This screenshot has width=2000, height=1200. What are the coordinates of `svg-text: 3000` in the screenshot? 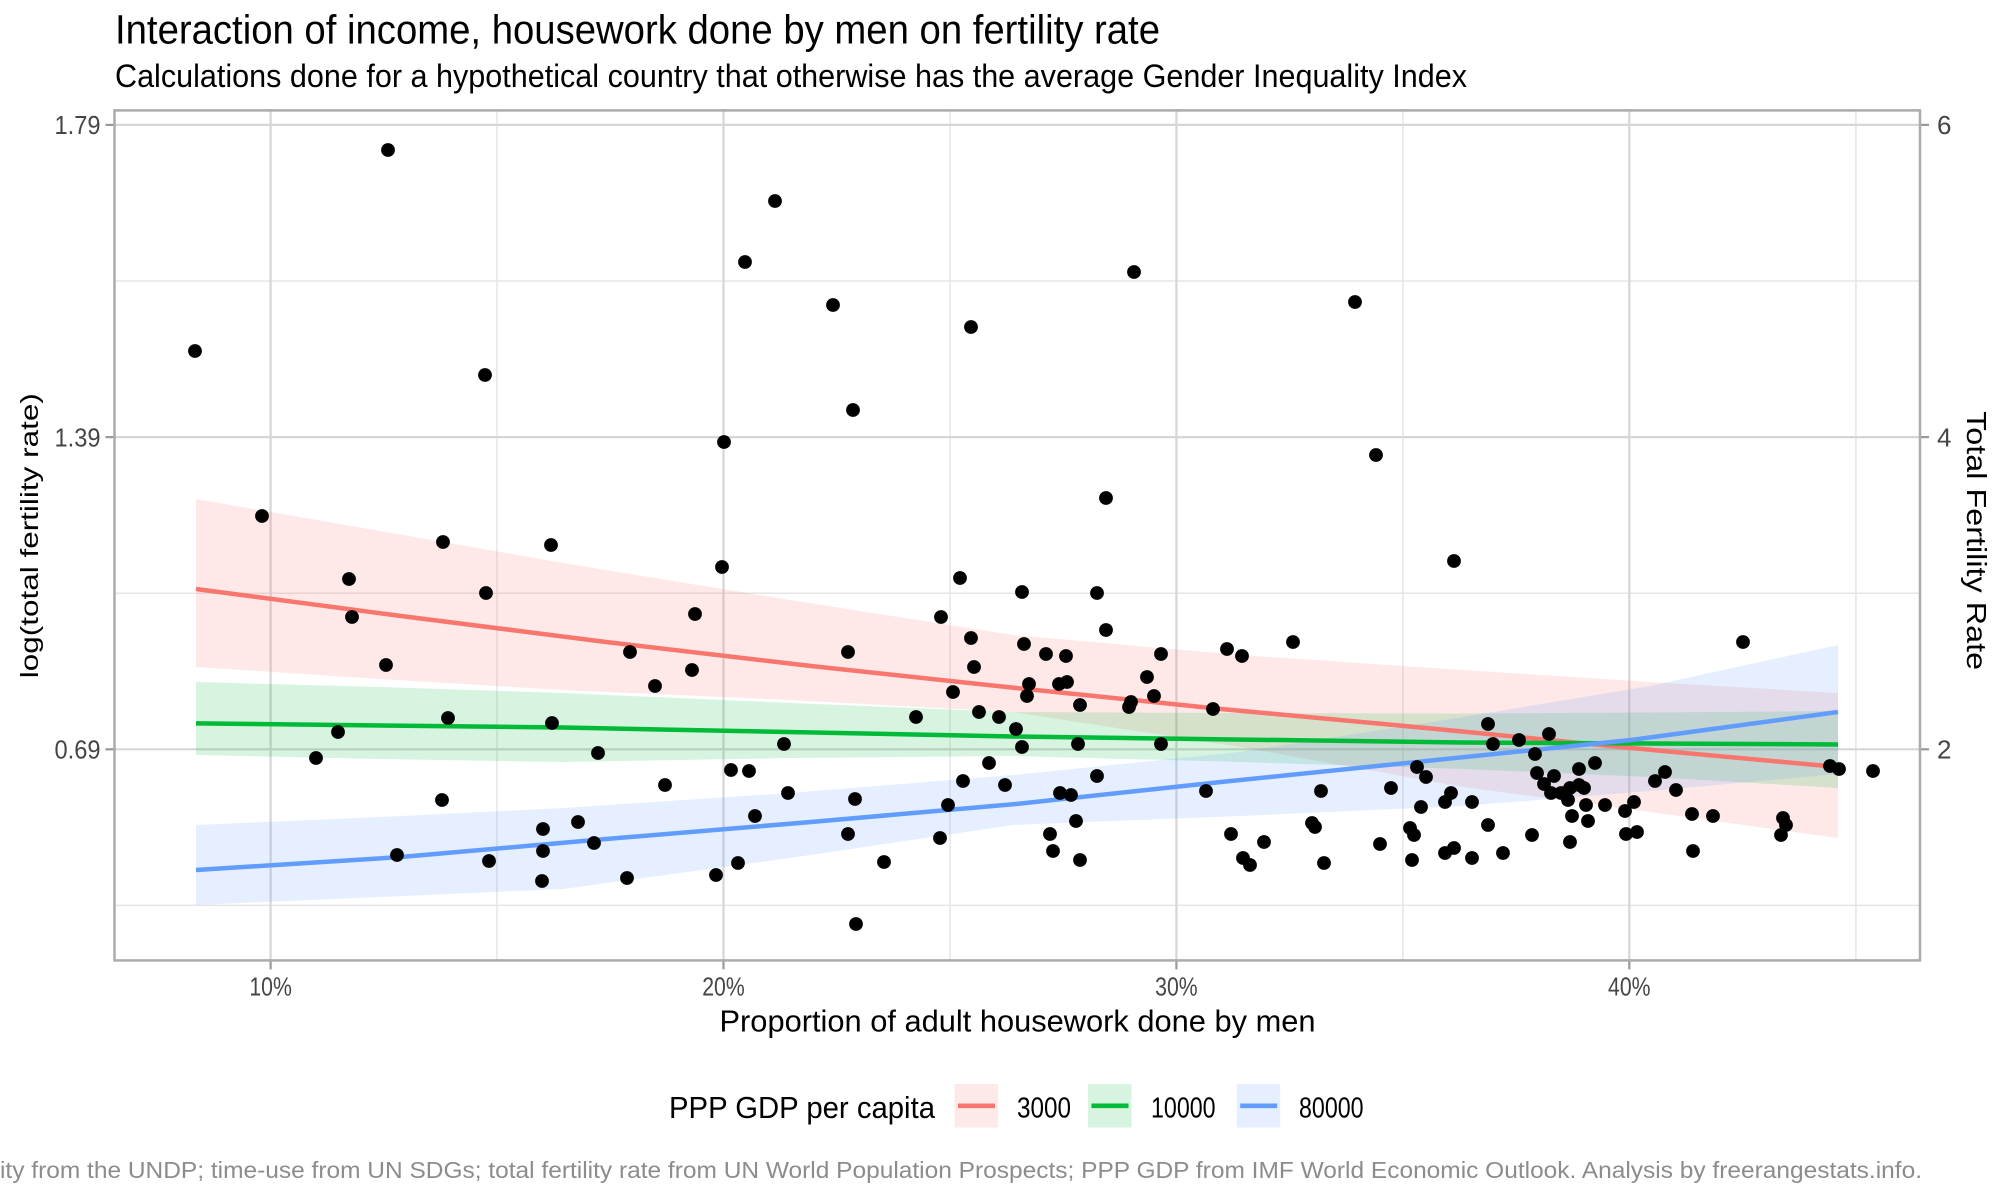 It's located at (1044, 1109).